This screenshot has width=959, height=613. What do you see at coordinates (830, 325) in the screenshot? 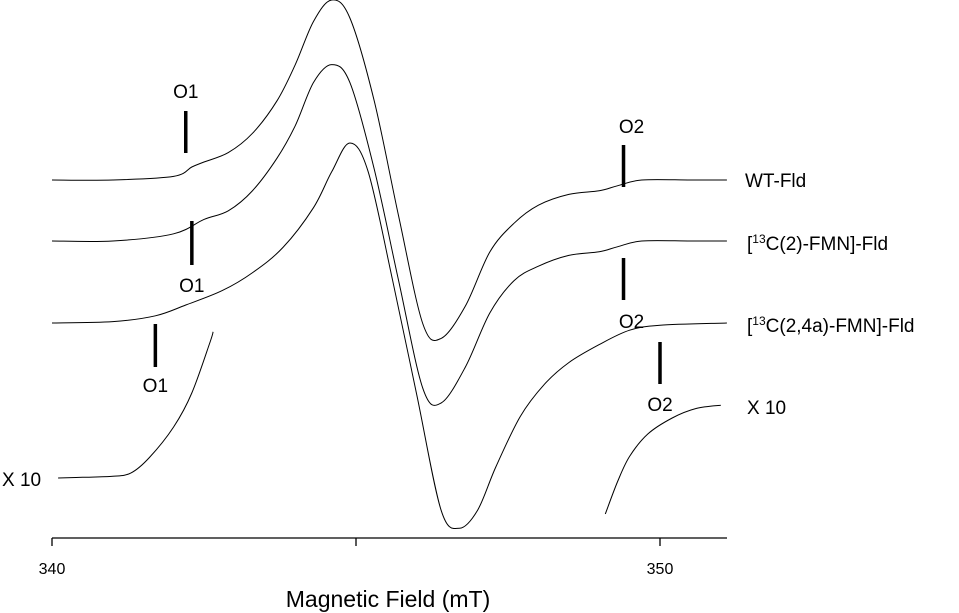
I see `series-label: [13C(2,4a)-FMN]-Fld` at bounding box center [830, 325].